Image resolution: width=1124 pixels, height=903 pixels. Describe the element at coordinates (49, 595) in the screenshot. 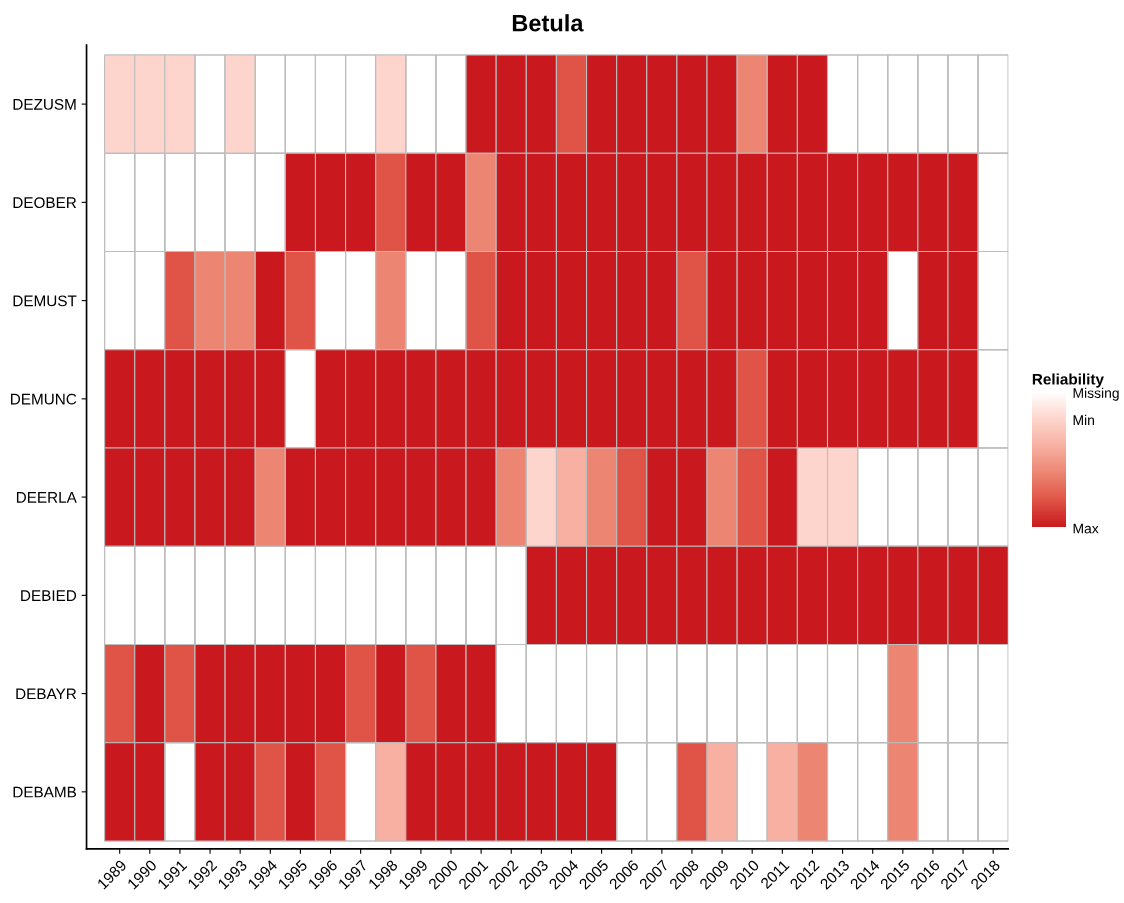

I see `y-tick-label: DEBIED` at that location.